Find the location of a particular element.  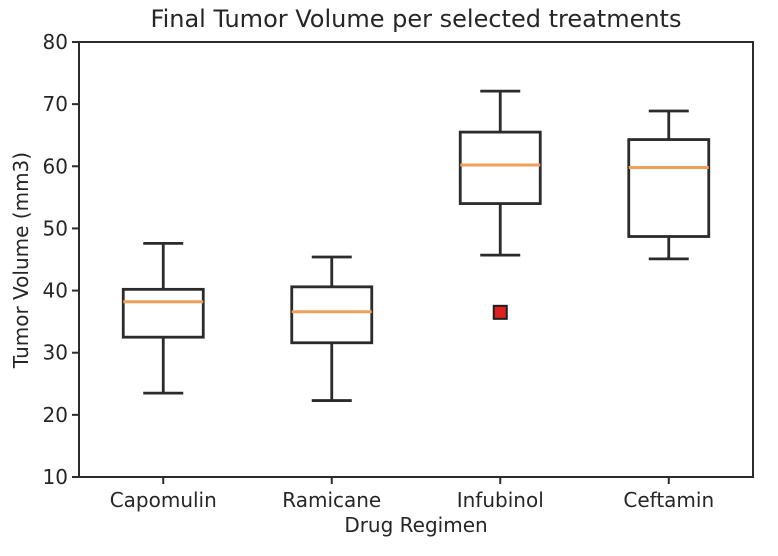

y-tick-label: 30 is located at coordinates (55, 353).